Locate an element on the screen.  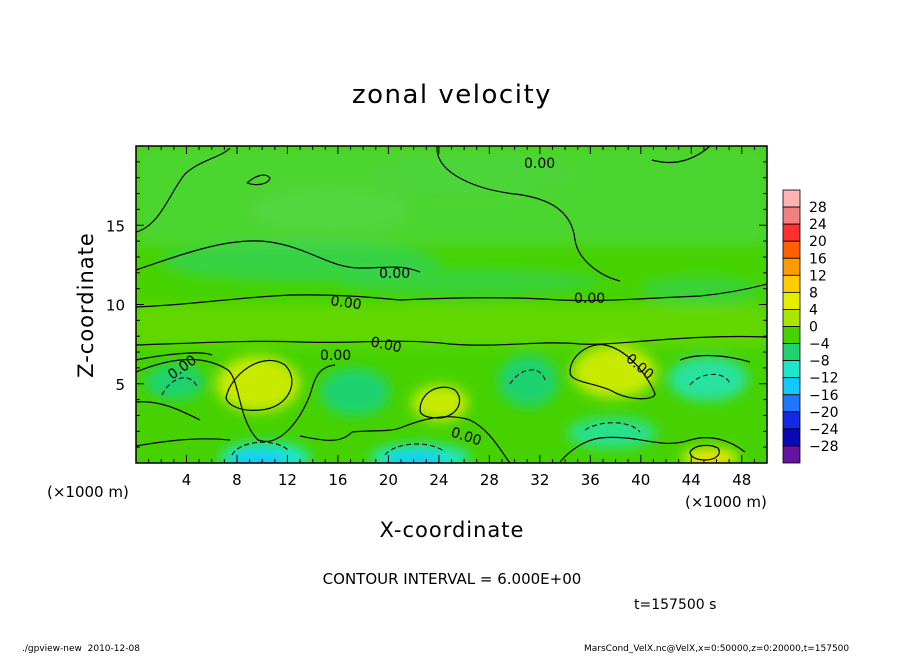
x-tick-label: 48 is located at coordinates (741, 480).